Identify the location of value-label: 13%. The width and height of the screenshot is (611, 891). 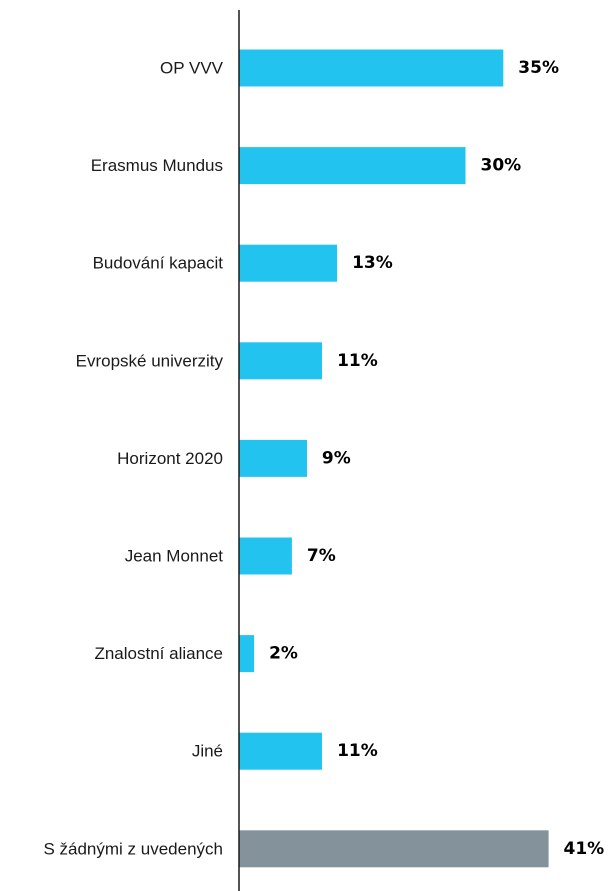
(372, 263).